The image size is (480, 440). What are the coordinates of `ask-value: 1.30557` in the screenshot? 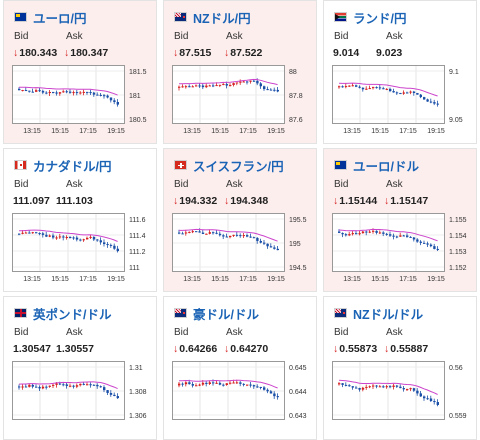 It's located at (75, 349).